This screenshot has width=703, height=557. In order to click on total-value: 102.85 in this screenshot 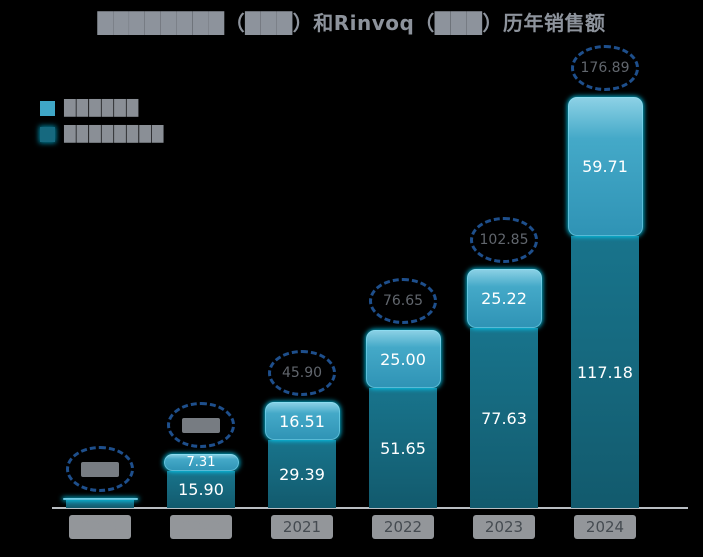, I will do `click(504, 240)`.